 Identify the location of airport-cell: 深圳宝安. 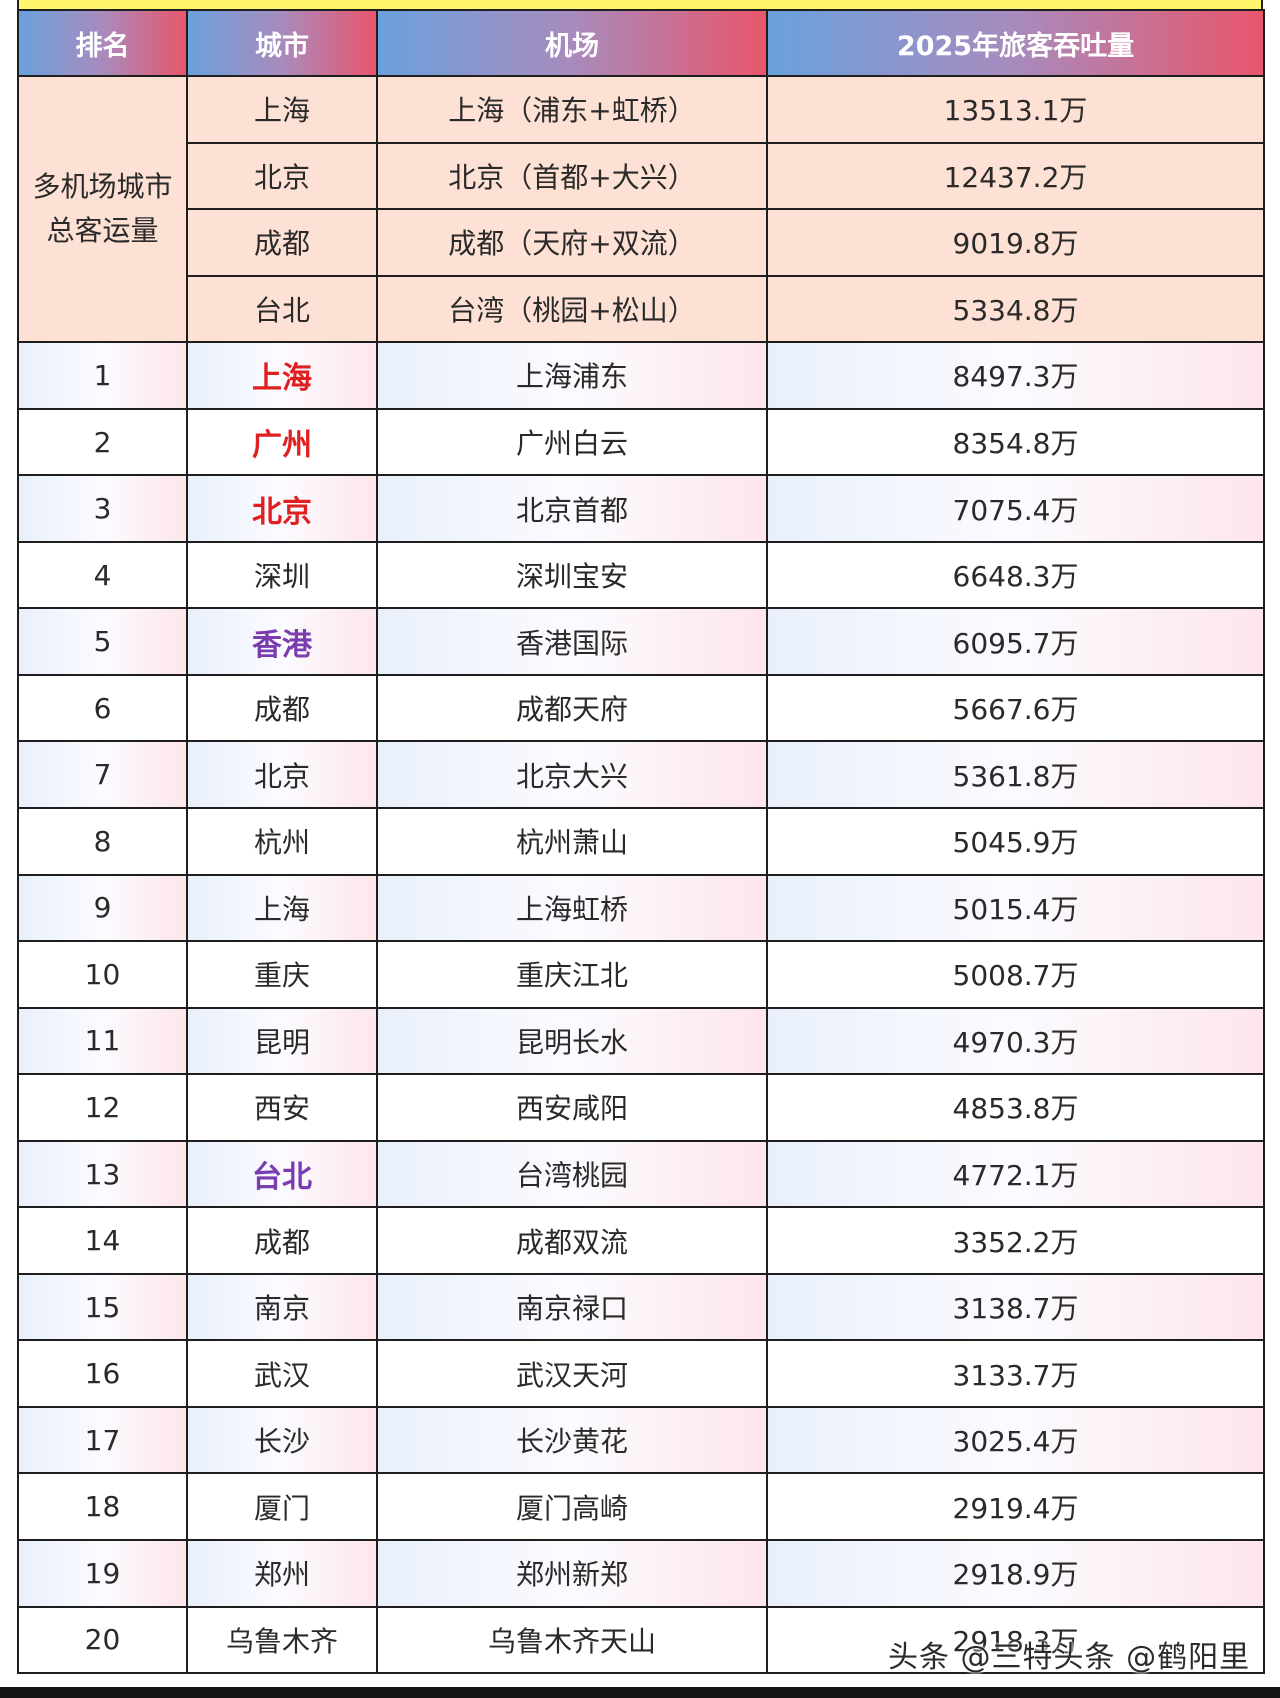
(572, 575).